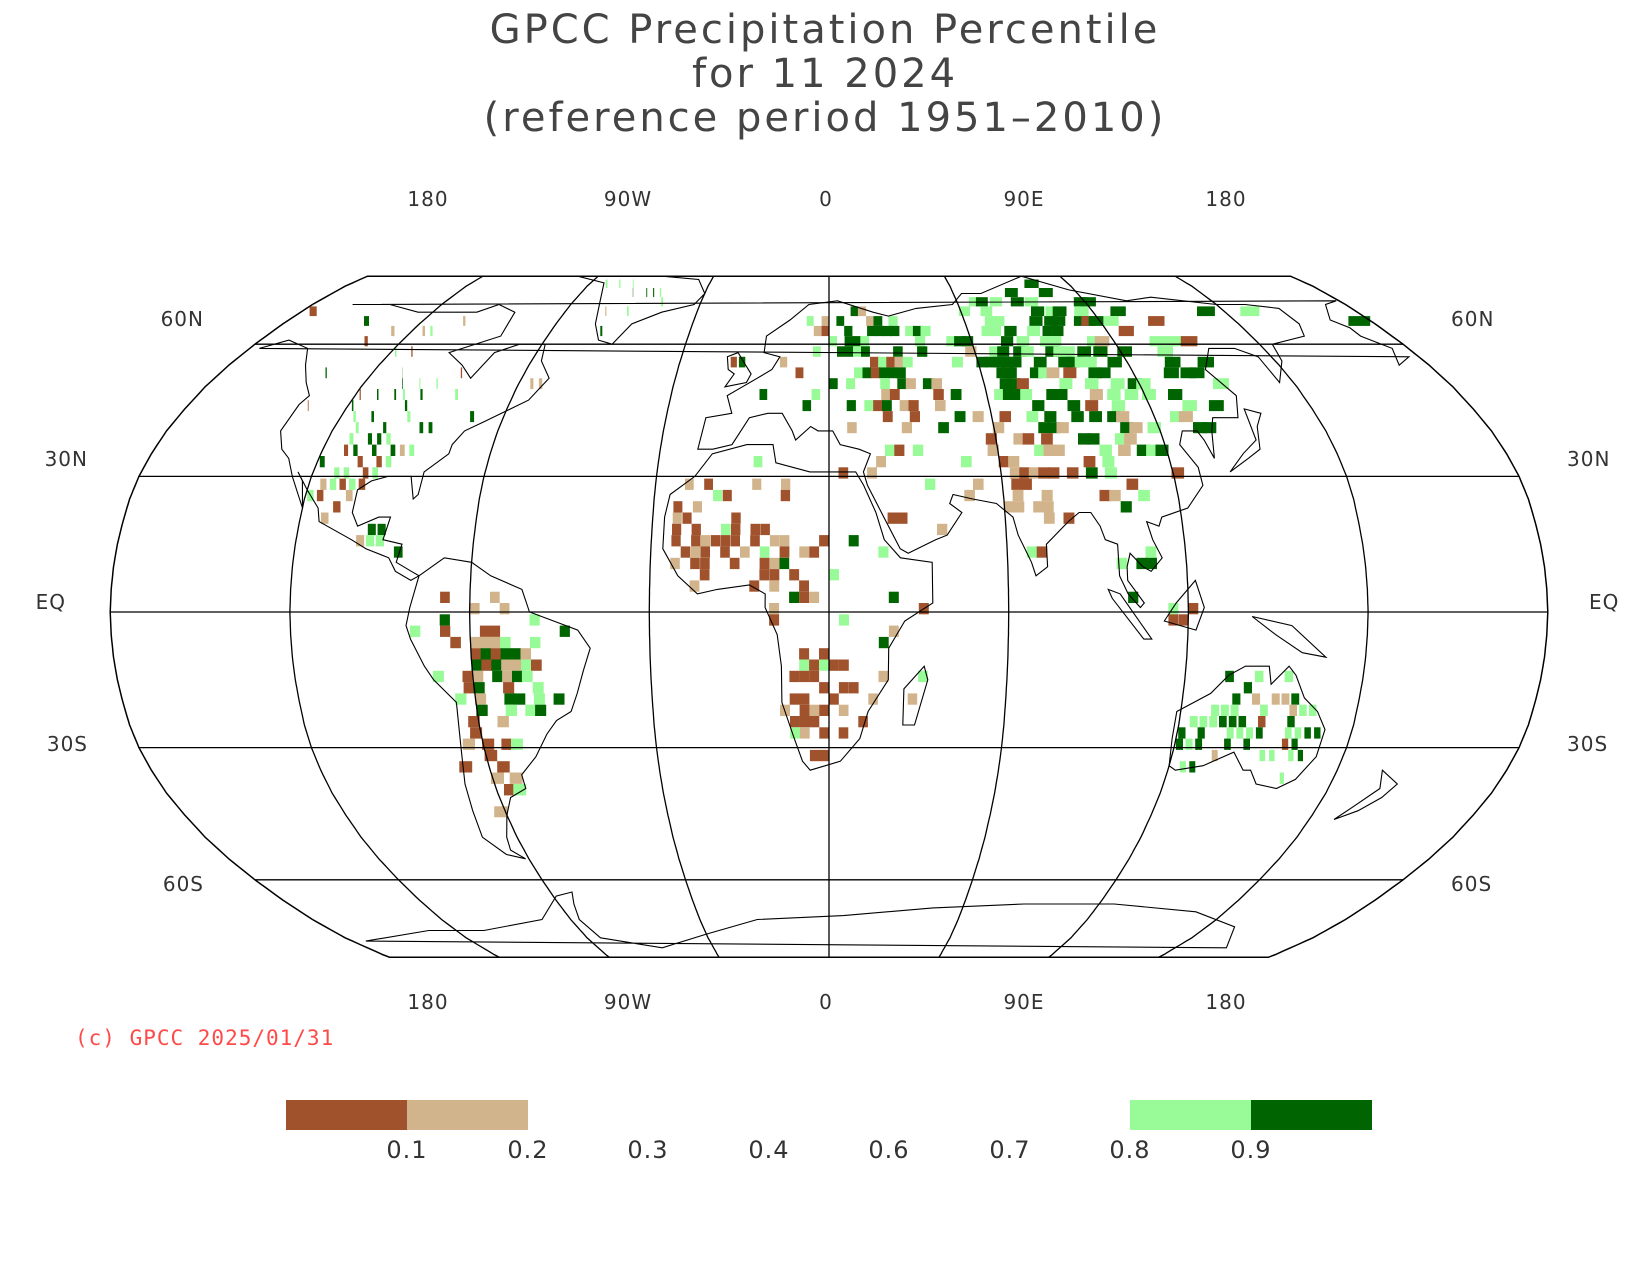 Image resolution: width=1650 pixels, height=1270 pixels. Describe the element at coordinates (1472, 319) in the screenshot. I see `lat-label-right-60n: 60N` at that location.